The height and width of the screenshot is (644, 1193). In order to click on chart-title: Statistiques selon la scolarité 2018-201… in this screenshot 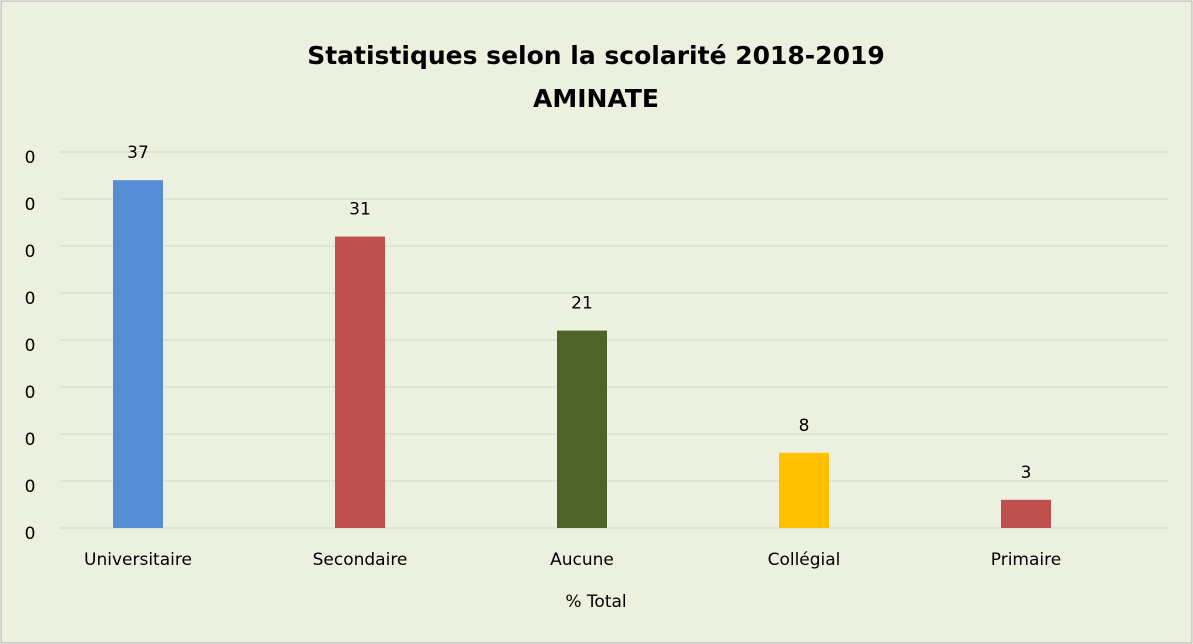, I will do `click(596, 55)`.